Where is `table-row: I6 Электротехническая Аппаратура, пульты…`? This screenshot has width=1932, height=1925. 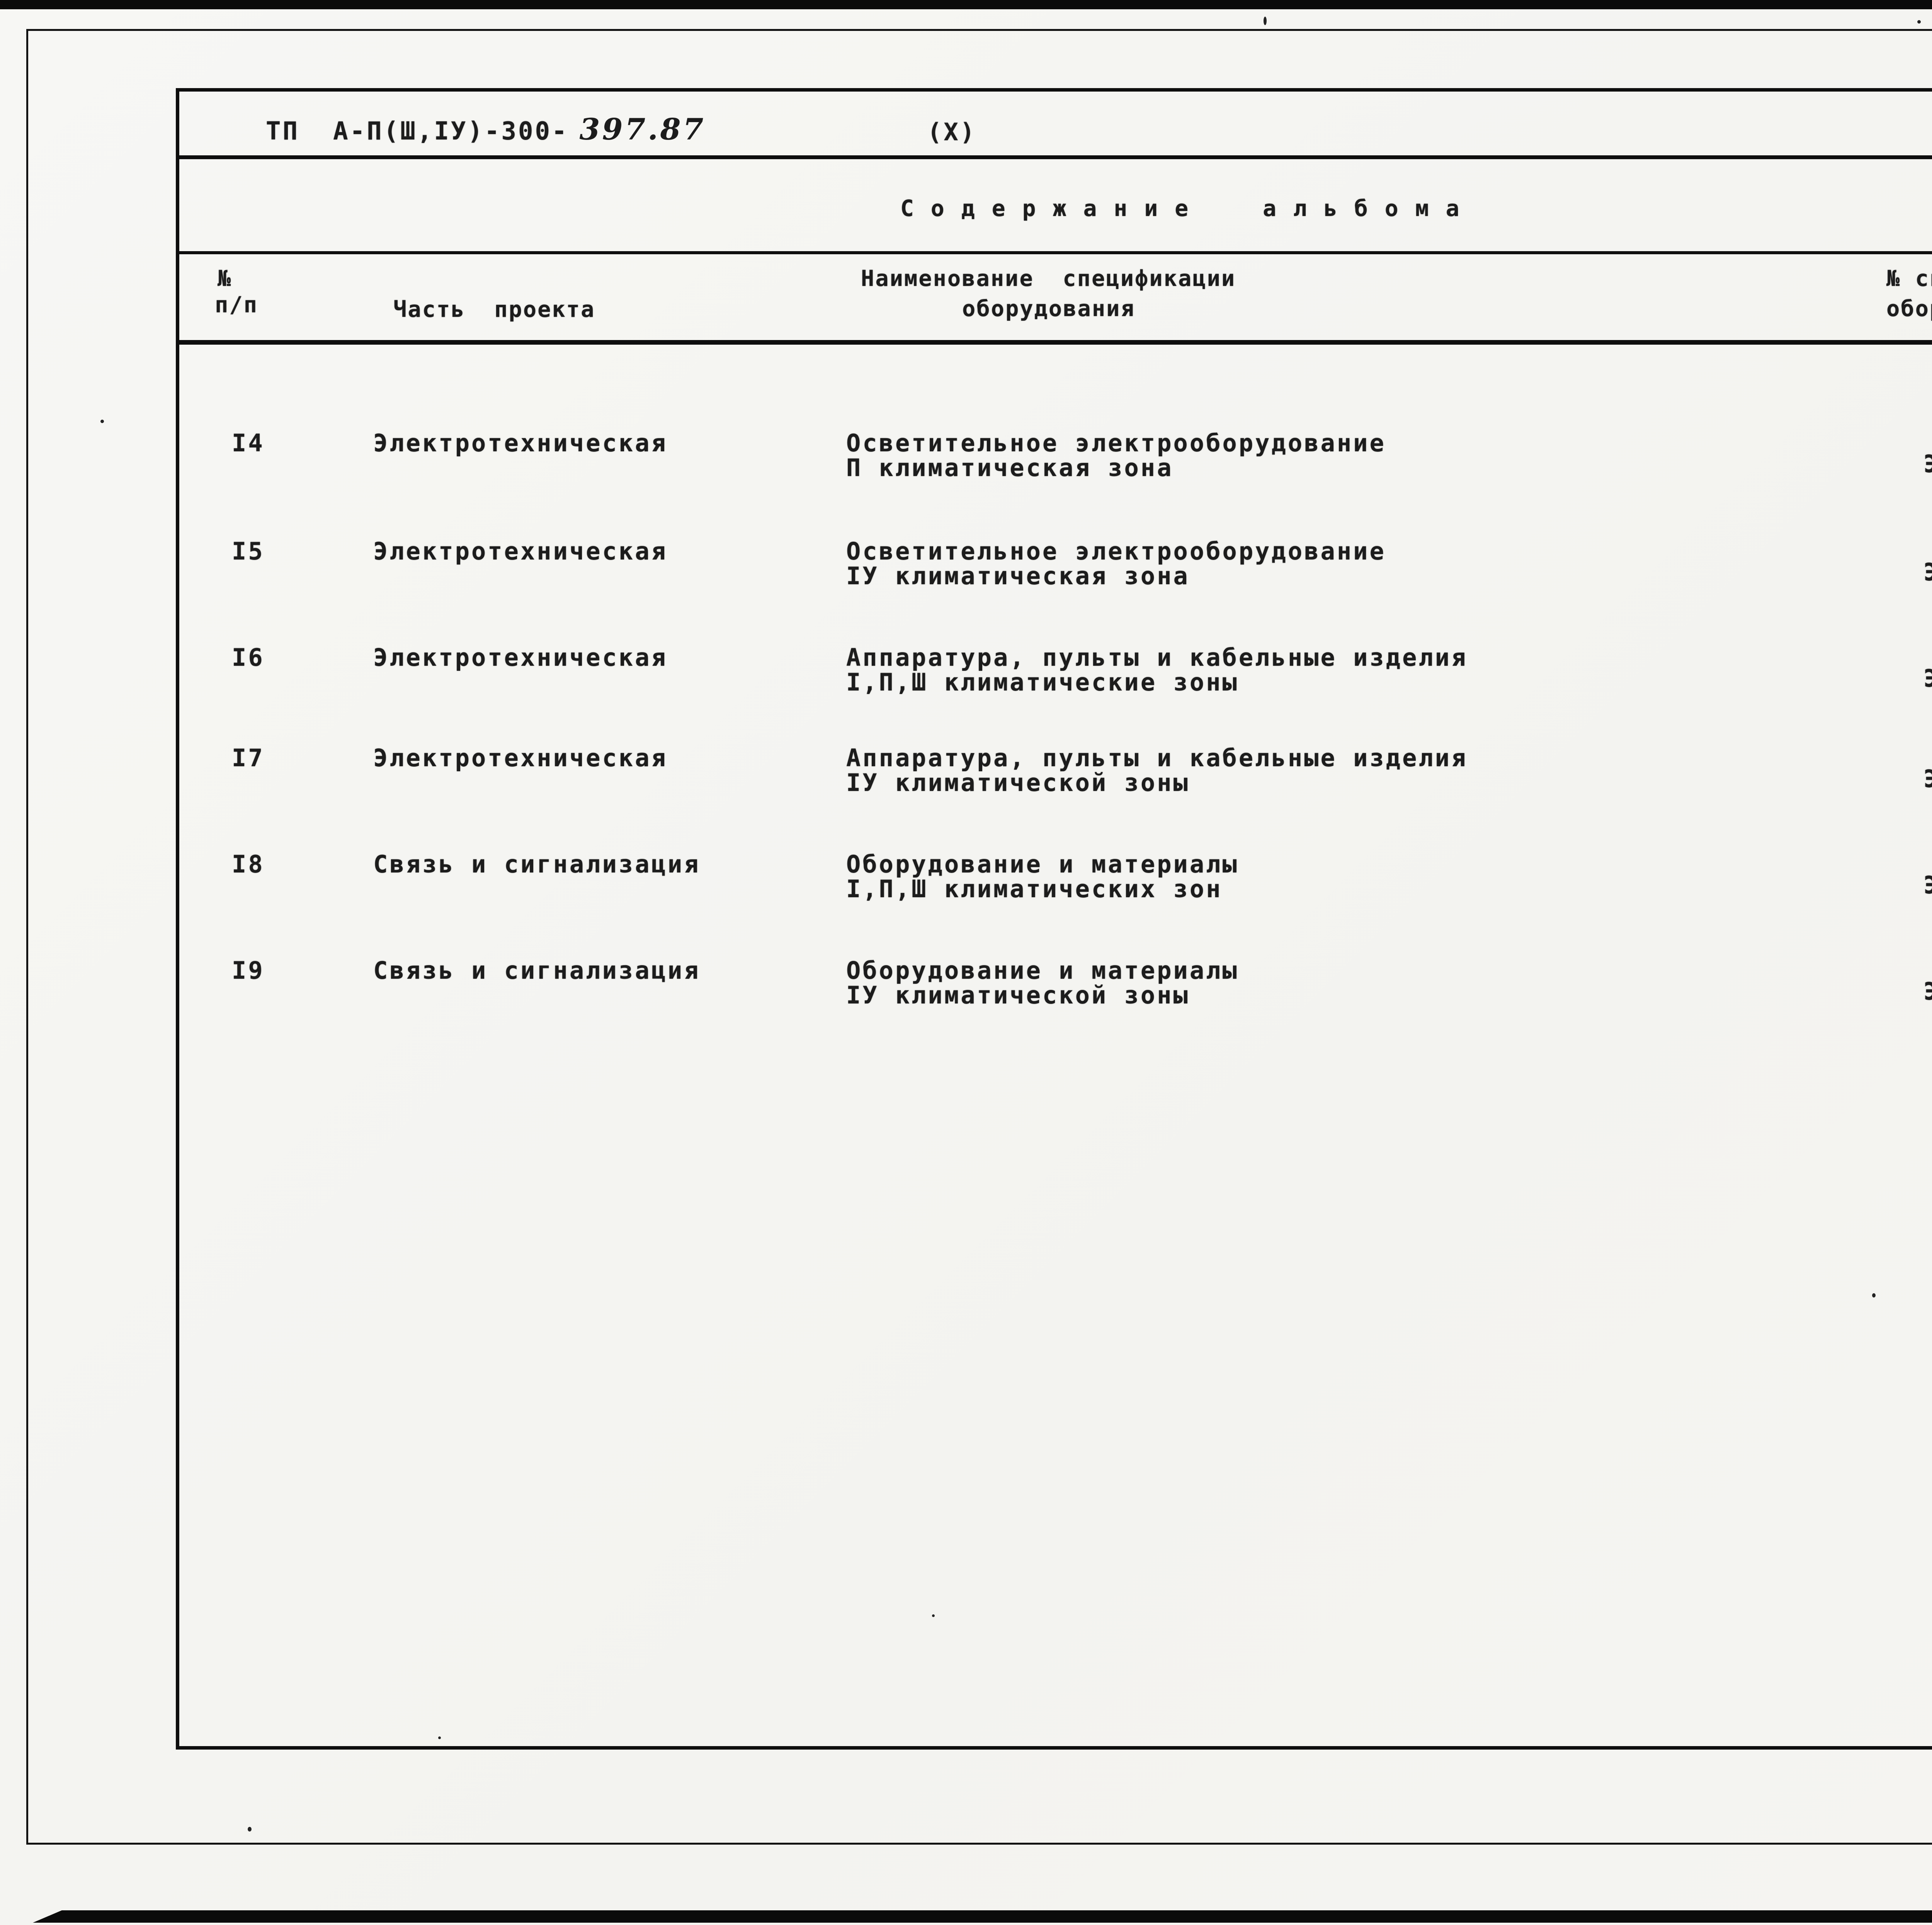
table-row: I6 Электротехническая Аппаратура, пульты… is located at coordinates (966, 670).